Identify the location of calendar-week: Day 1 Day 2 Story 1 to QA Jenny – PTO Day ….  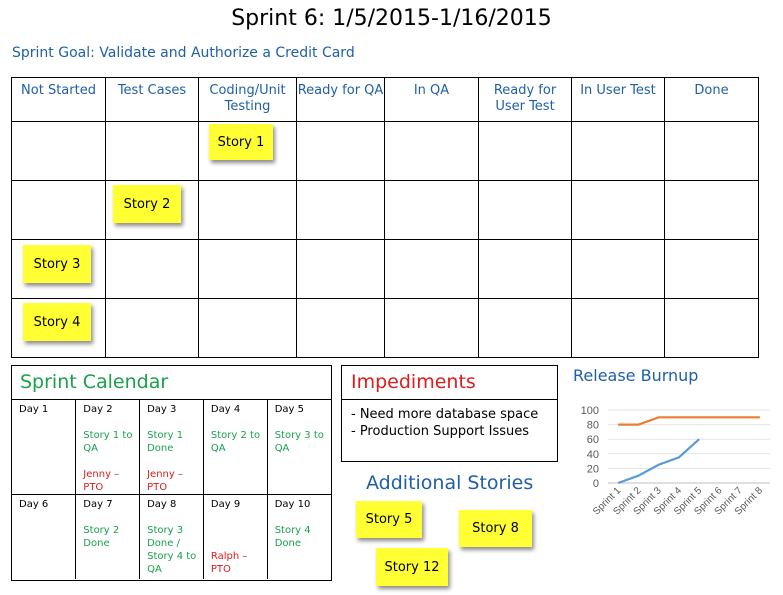
(171, 447).